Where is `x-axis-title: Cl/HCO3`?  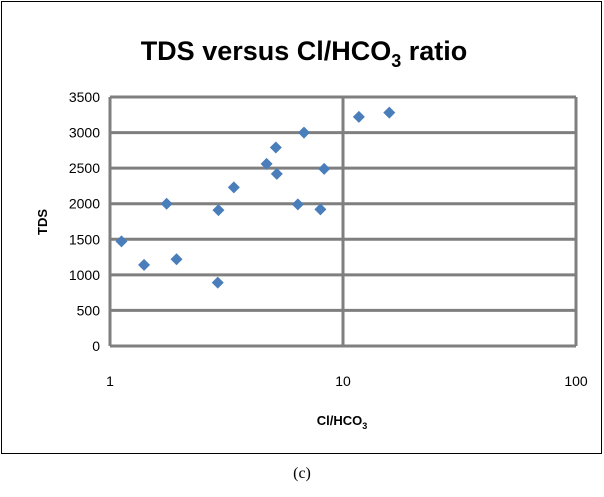
x-axis-title: Cl/HCO3 is located at coordinates (342, 422).